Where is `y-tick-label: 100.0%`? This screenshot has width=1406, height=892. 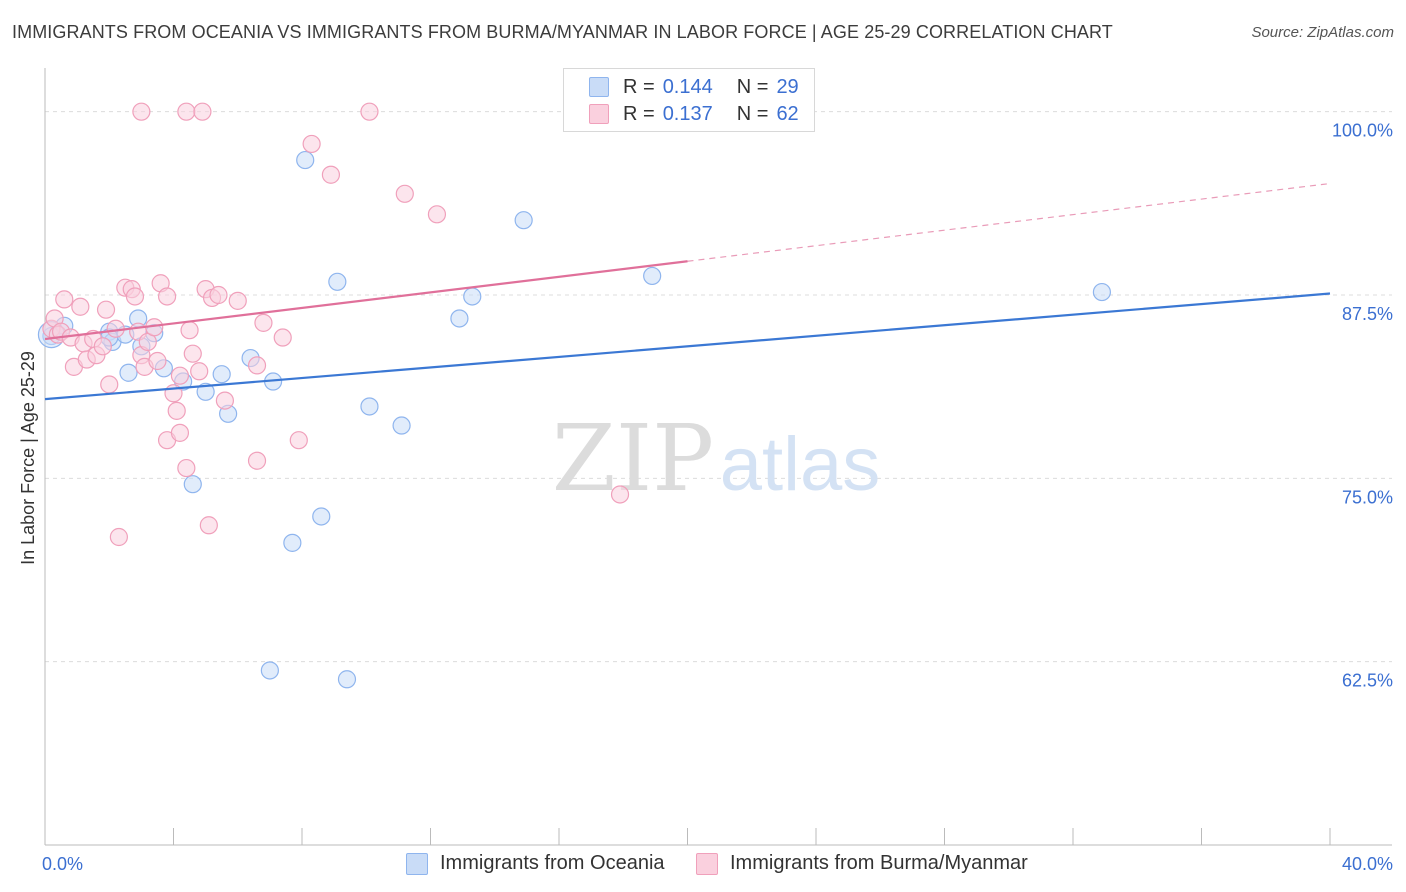
y-tick-label: 100.0% is located at coordinates (1362, 131).